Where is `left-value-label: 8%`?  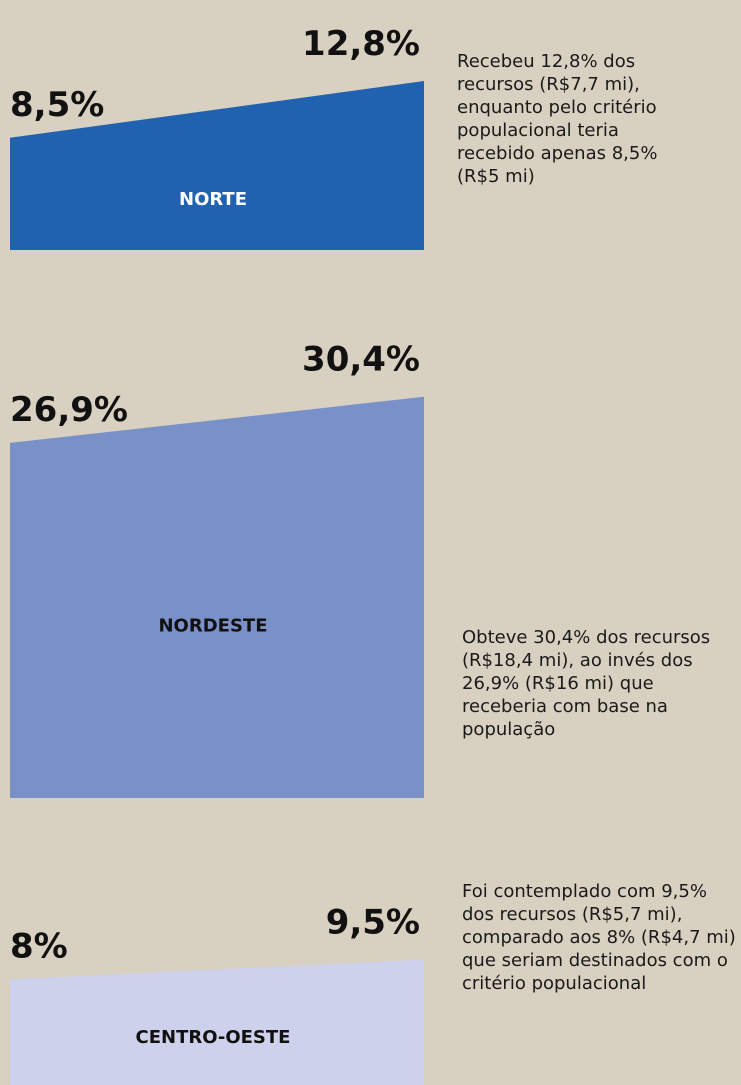 left-value-label: 8% is located at coordinates (39, 946).